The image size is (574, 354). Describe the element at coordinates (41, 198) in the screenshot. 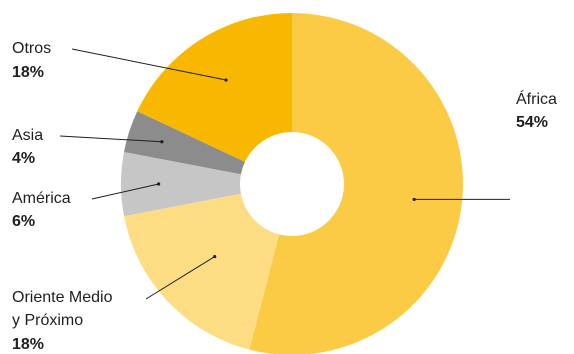

I see `slice-label-america: América` at that location.